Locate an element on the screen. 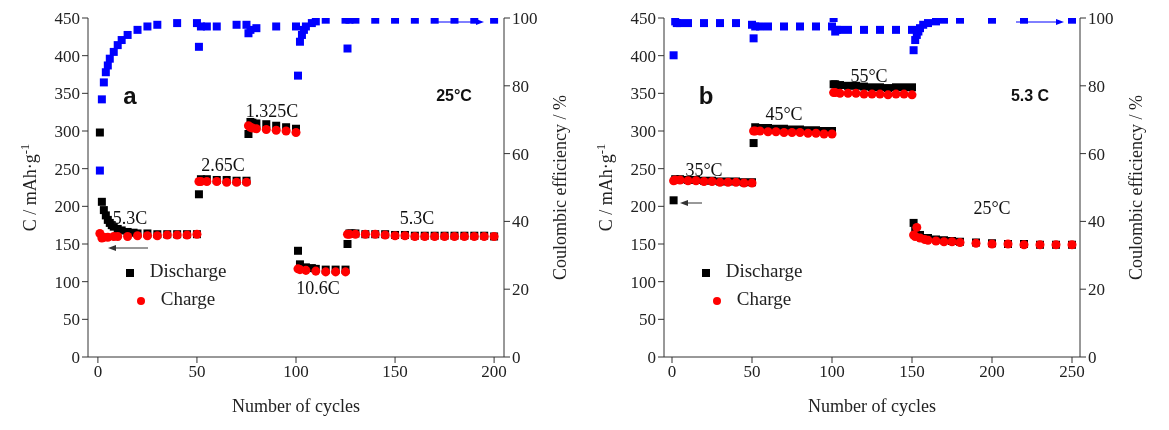  annotation: 5.3 C is located at coordinates (1030, 96).